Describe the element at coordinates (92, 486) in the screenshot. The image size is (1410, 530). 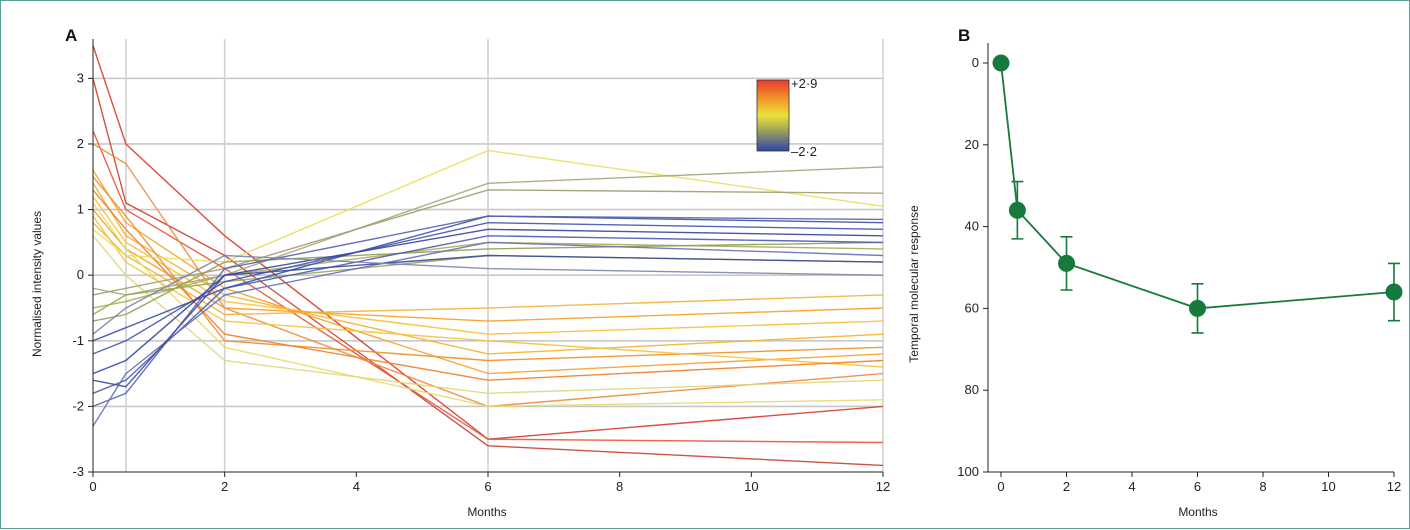
I see `panel-a-x-tick-label: 0` at that location.